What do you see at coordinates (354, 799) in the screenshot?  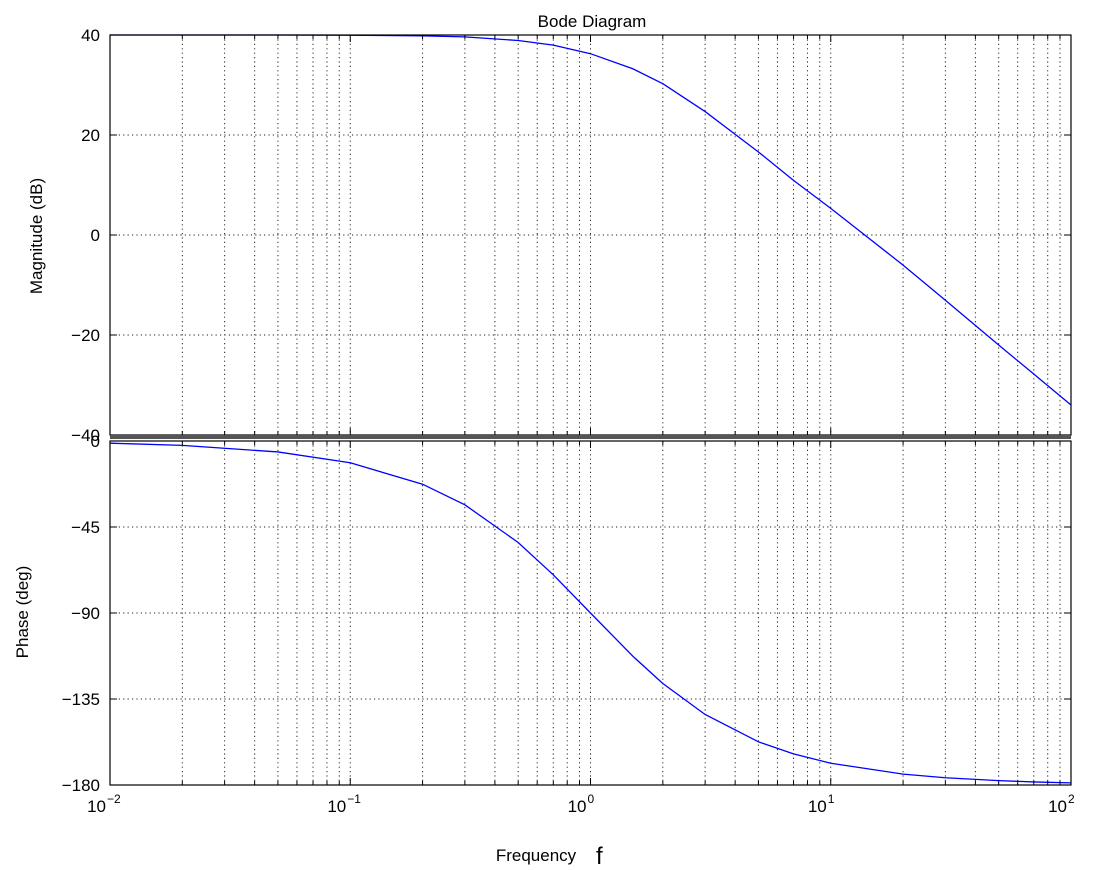 I see `xtick-exp-1: −1` at bounding box center [354, 799].